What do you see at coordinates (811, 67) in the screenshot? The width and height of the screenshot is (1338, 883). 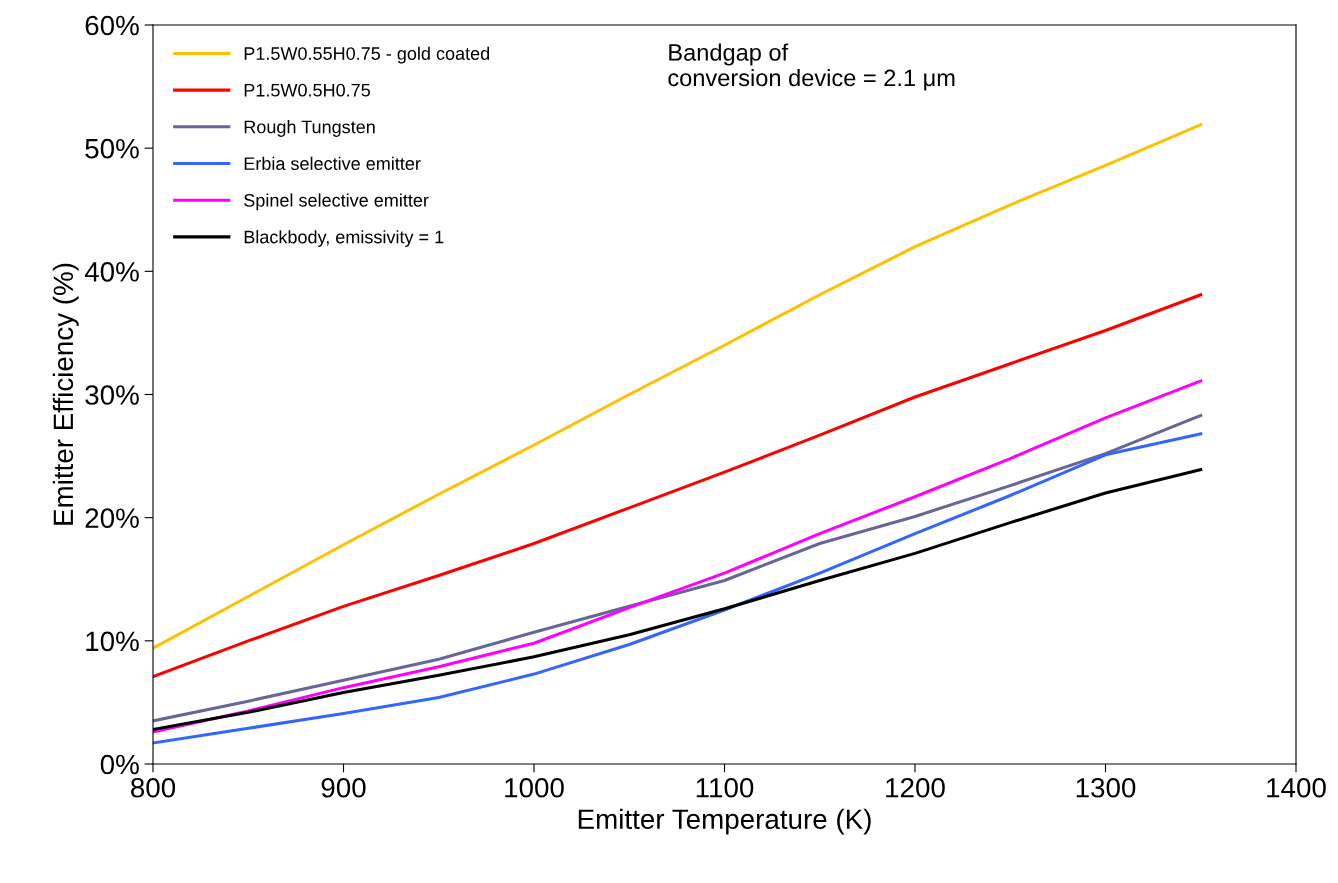 I see `annotation: Bandgap of conversion device = 2.1 μm` at bounding box center [811, 67].